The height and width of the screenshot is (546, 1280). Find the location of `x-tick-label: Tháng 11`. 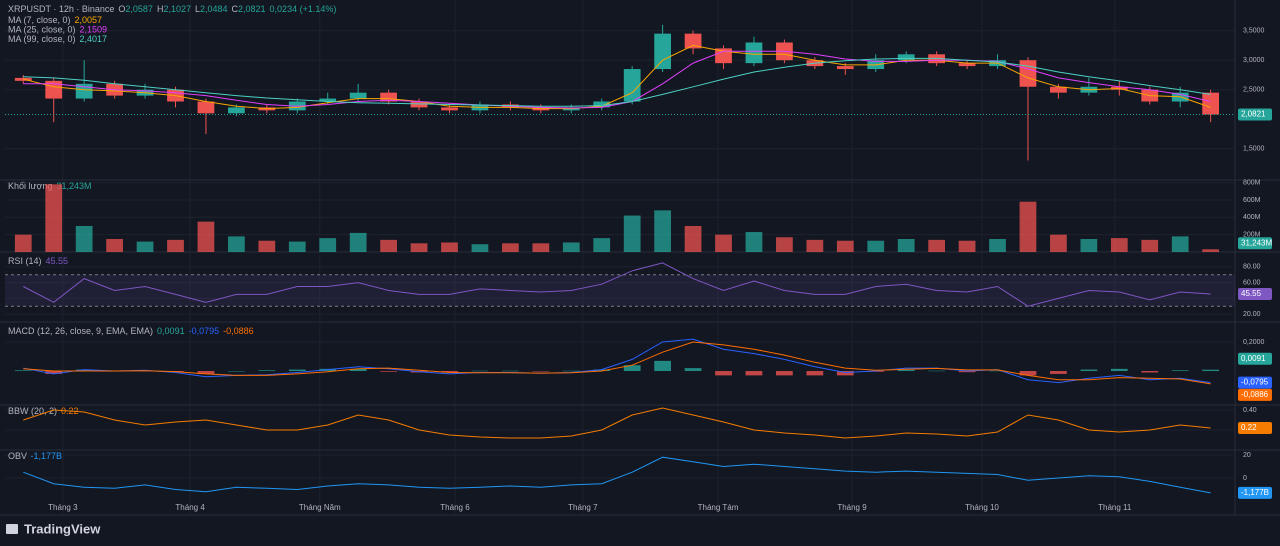

x-tick-label: Tháng 11 is located at coordinates (1115, 507).